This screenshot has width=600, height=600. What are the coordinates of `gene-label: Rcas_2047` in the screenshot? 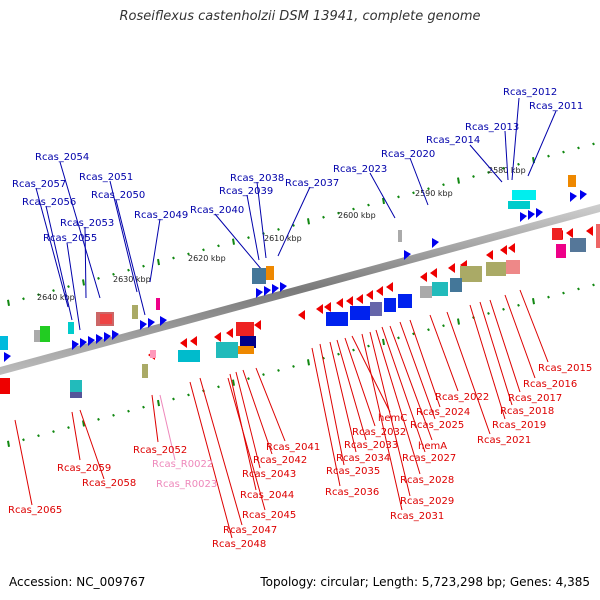 It's located at (250, 530).